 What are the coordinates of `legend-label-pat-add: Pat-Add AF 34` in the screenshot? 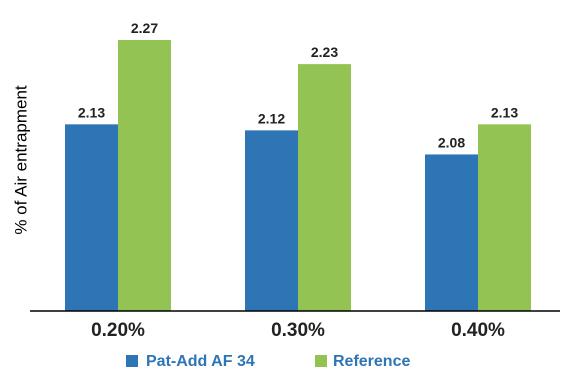 It's located at (200, 361).